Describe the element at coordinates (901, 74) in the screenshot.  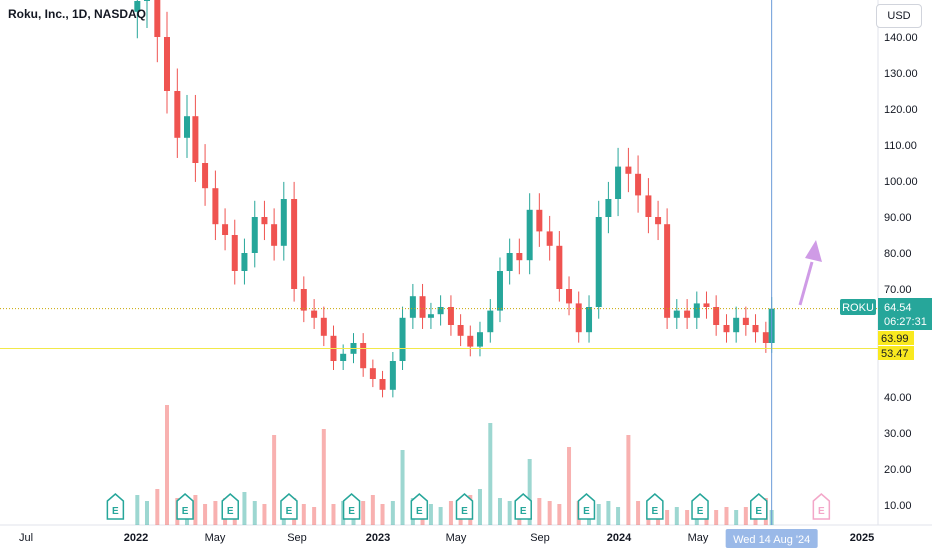
I see `price-tick-label: 130.00` at that location.